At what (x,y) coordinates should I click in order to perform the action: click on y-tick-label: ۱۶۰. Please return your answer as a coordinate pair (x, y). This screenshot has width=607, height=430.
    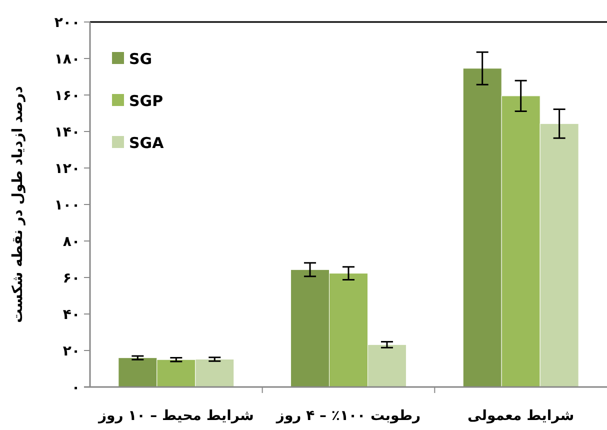
    Looking at the image, I should click on (67, 96).